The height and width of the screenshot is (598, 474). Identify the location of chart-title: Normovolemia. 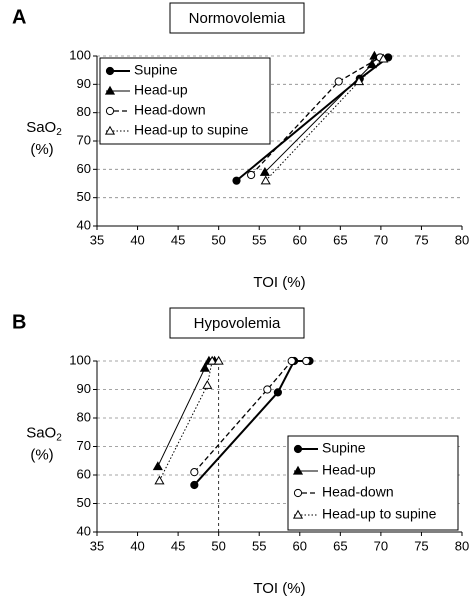
(237, 18).